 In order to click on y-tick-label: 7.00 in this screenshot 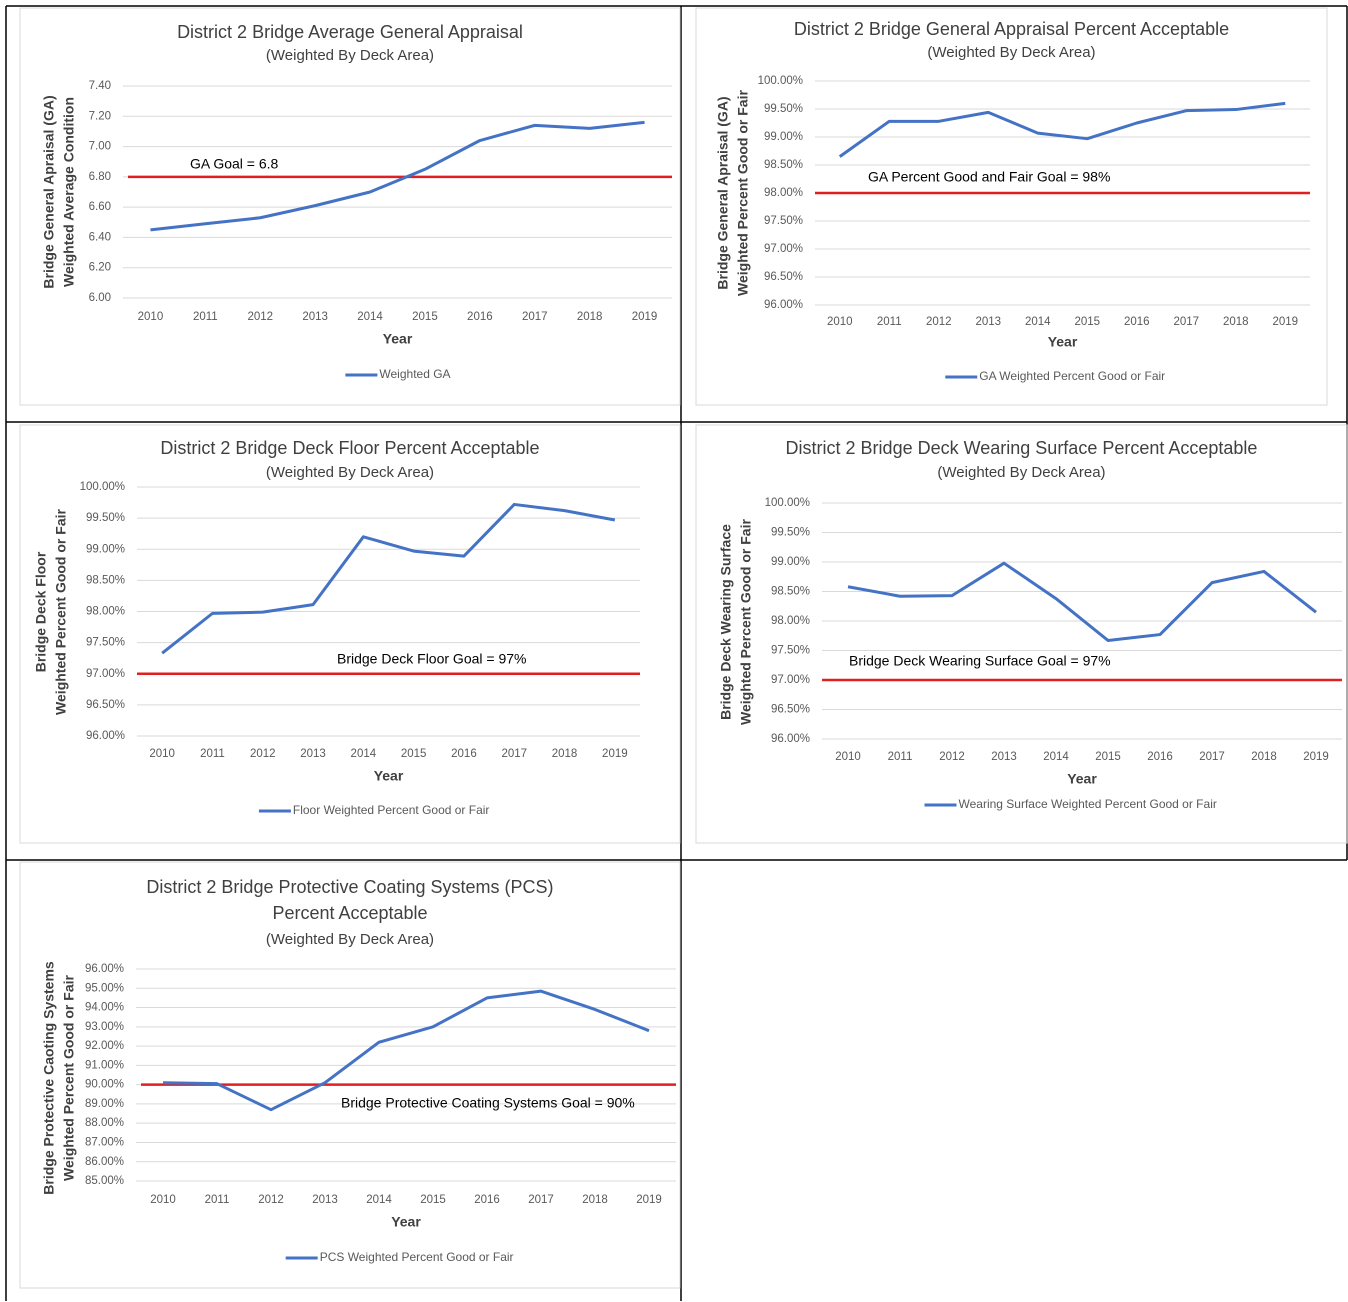, I will do `click(100, 147)`.